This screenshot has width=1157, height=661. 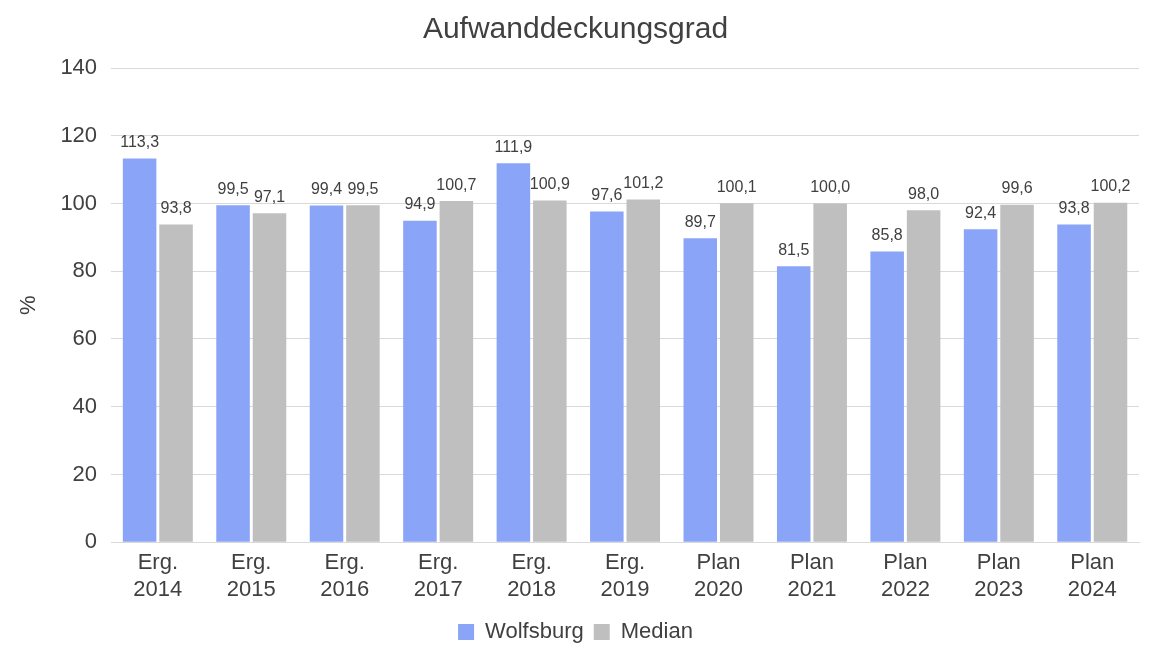 What do you see at coordinates (656, 631) in the screenshot?
I see `legend-label: Median` at bounding box center [656, 631].